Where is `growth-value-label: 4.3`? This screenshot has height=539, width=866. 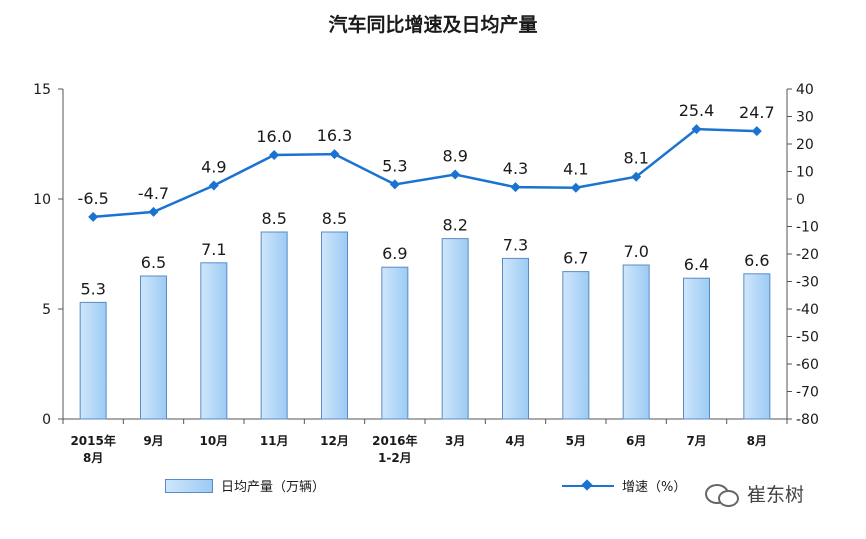
growth-value-label: 4.3 is located at coordinates (515, 168).